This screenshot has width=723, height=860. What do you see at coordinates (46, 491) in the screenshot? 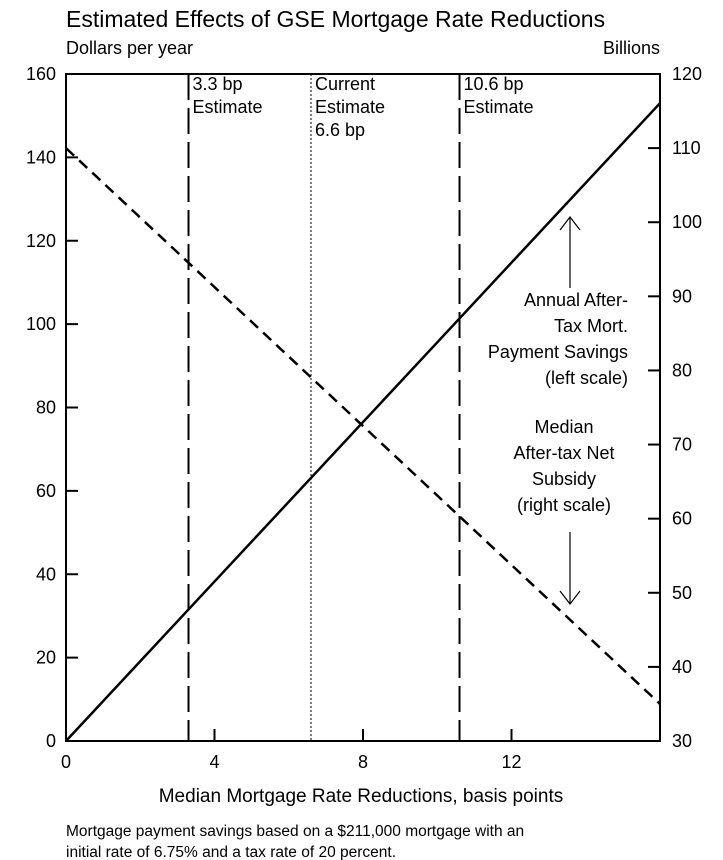
I see `left-tick-label: 60` at bounding box center [46, 491].